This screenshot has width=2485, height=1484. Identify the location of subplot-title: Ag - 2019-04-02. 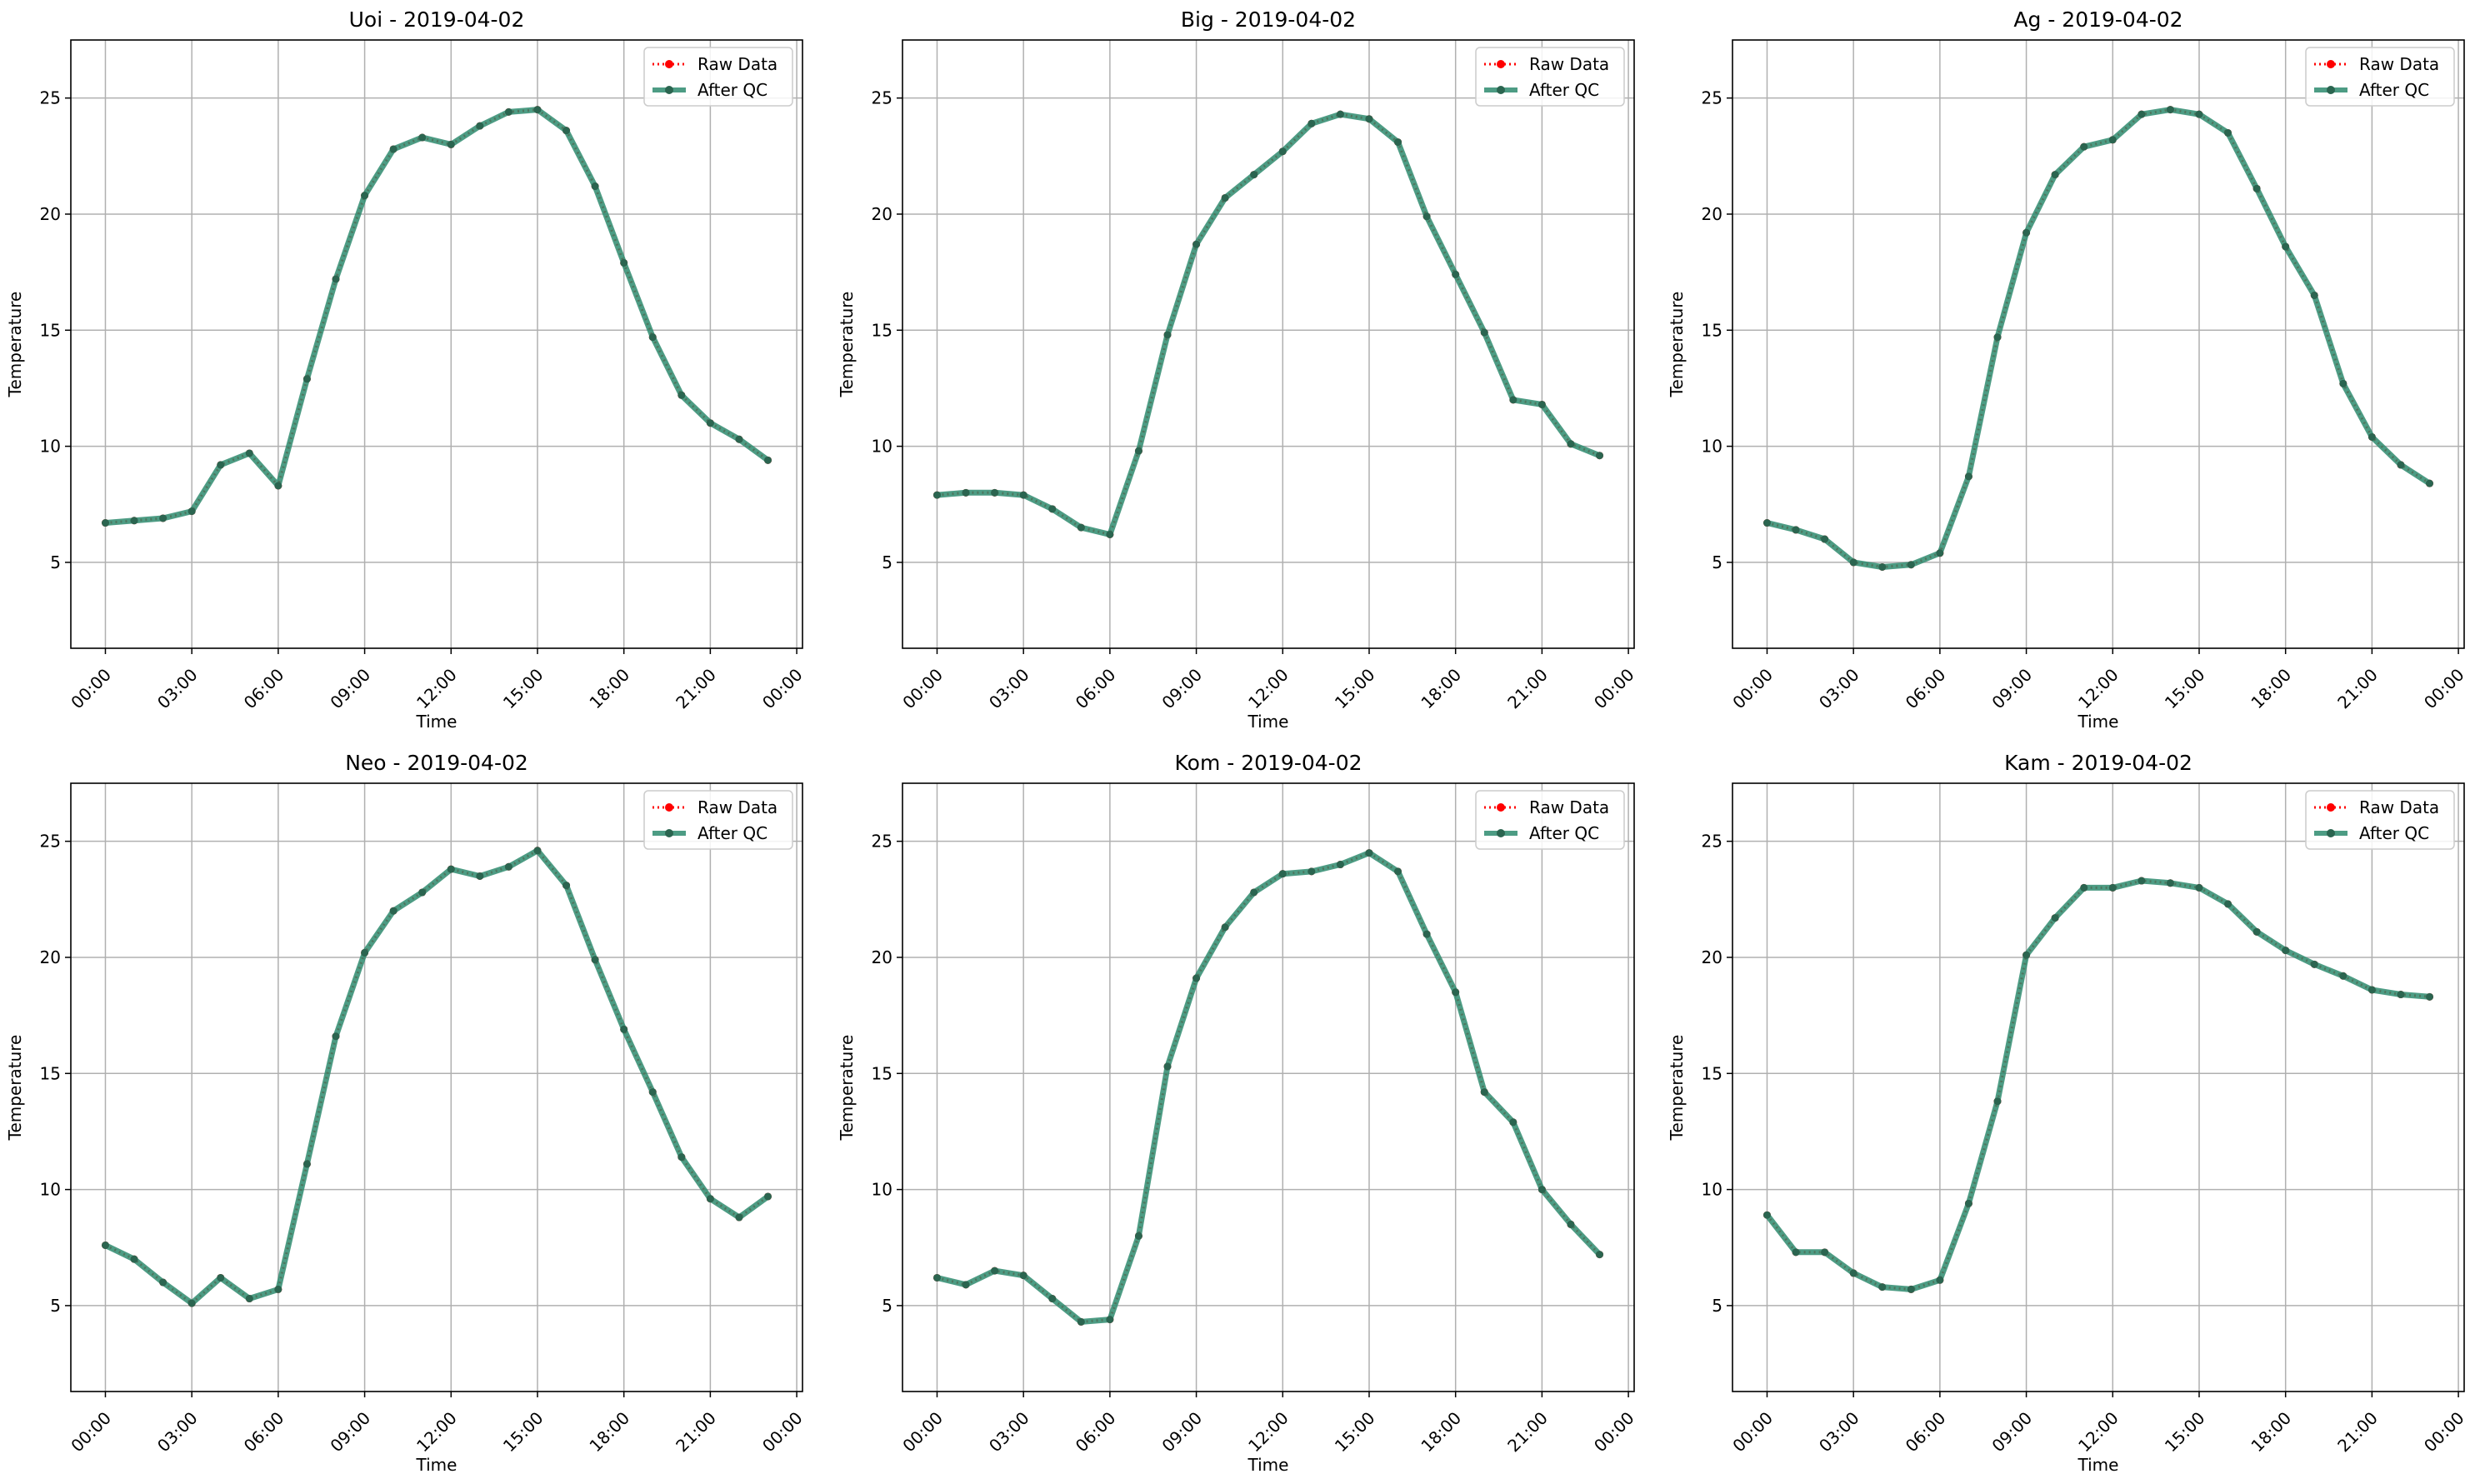
(2097, 19).